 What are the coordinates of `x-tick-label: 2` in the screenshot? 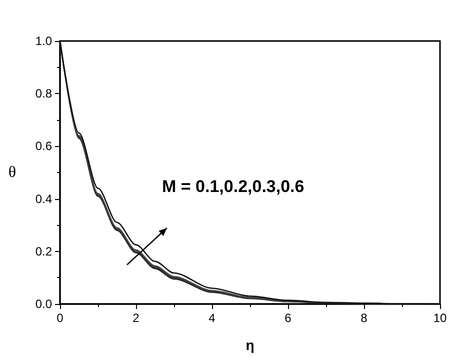 It's located at (136, 318).